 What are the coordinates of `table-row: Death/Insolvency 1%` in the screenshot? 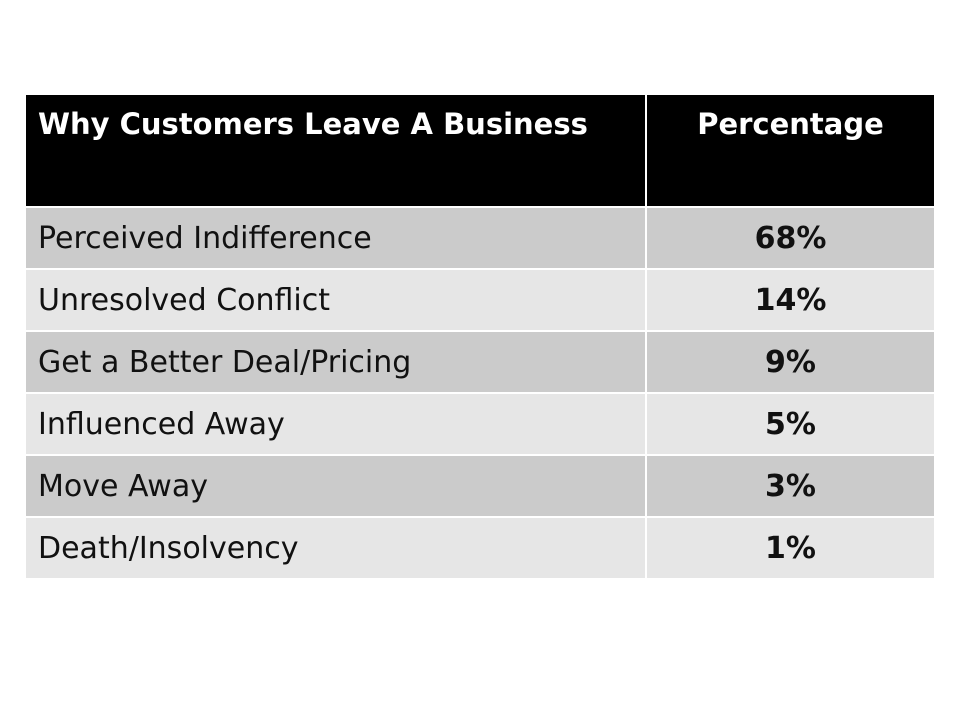 It's located at (480, 548).